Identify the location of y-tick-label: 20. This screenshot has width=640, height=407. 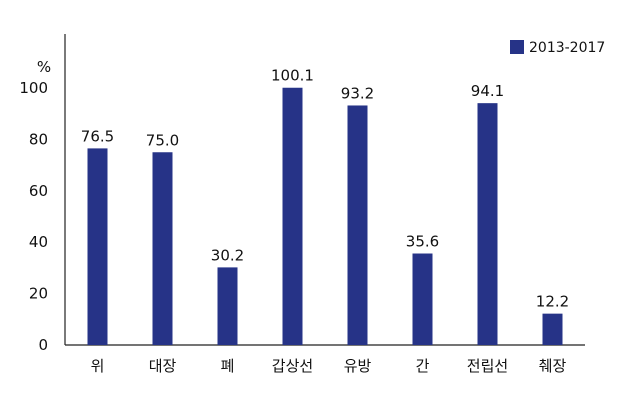
(38, 294).